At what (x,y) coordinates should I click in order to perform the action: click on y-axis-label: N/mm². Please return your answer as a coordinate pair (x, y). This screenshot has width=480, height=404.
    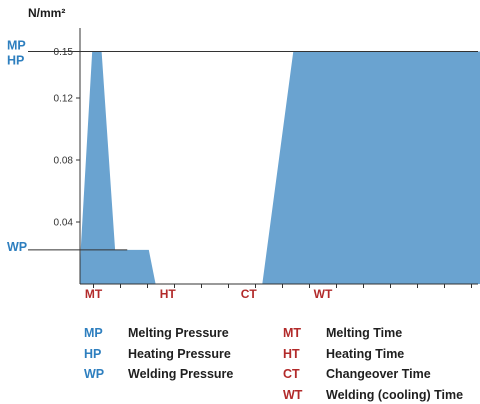
    Looking at the image, I should click on (46, 13).